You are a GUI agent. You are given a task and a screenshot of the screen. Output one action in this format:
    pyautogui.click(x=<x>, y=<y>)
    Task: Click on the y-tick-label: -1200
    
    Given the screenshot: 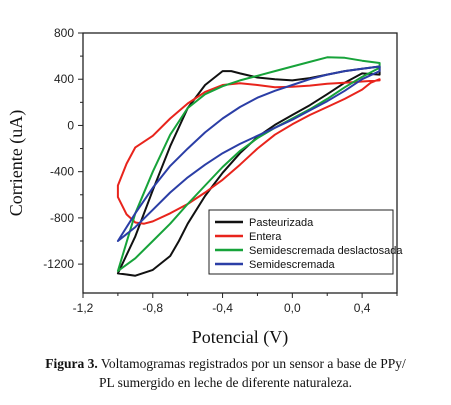 What is the action you would take?
    pyautogui.click(x=58, y=264)
    